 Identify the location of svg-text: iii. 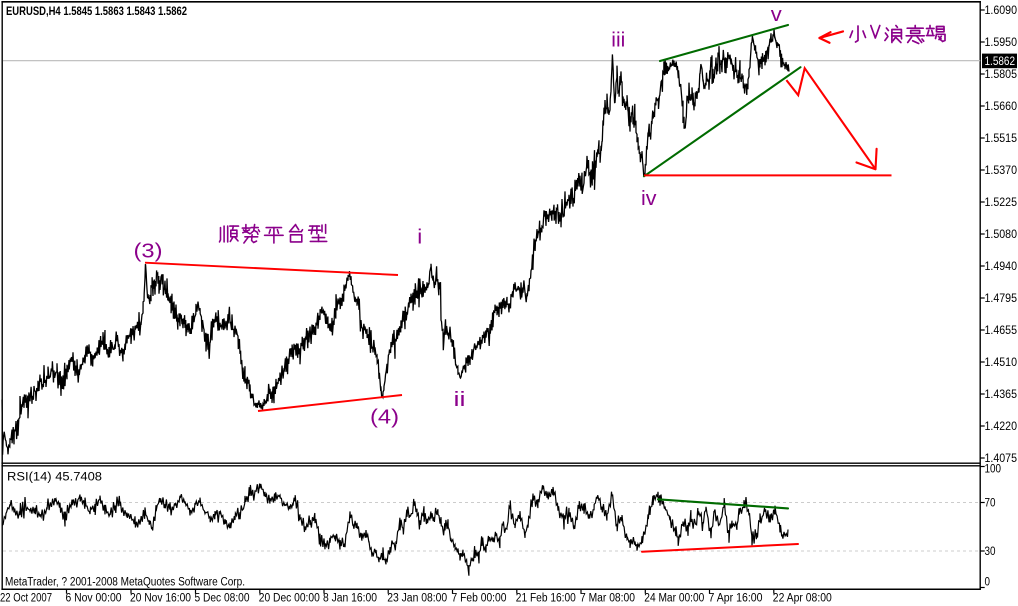
(618, 41).